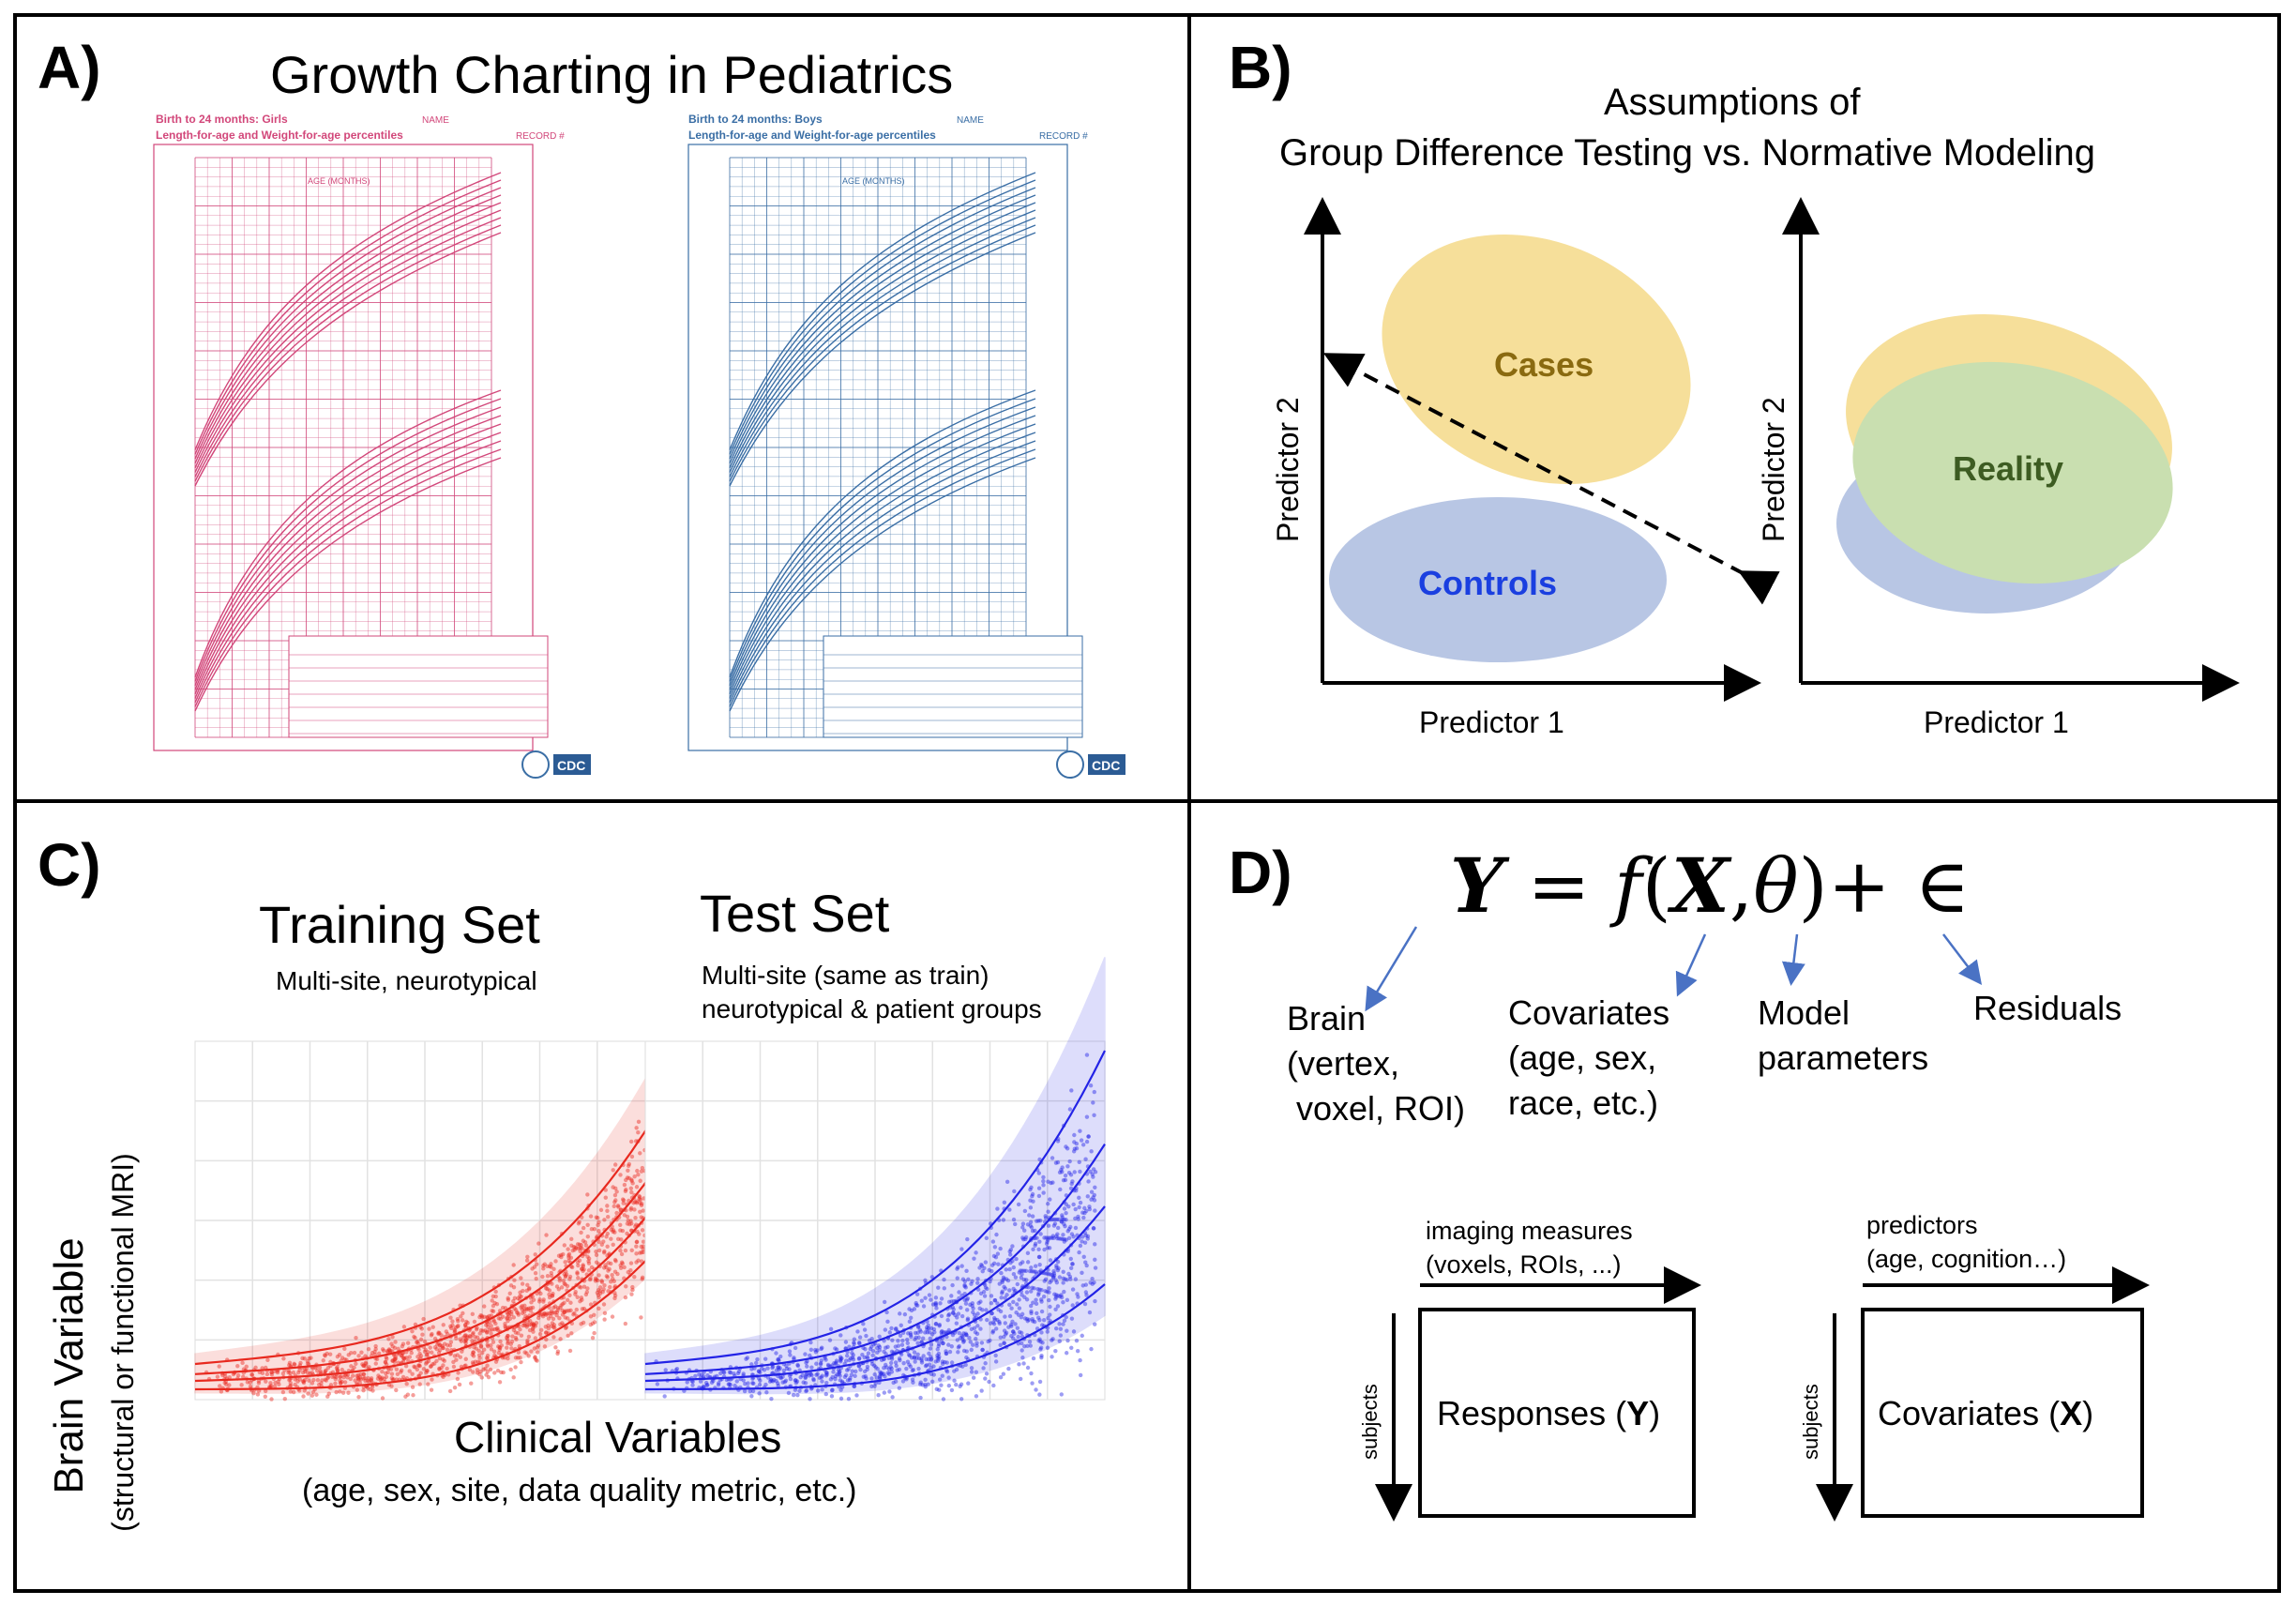 This screenshot has height=1606, width=2296. What do you see at coordinates (1962, 959) in the screenshot?
I see `arrow-eps` at bounding box center [1962, 959].